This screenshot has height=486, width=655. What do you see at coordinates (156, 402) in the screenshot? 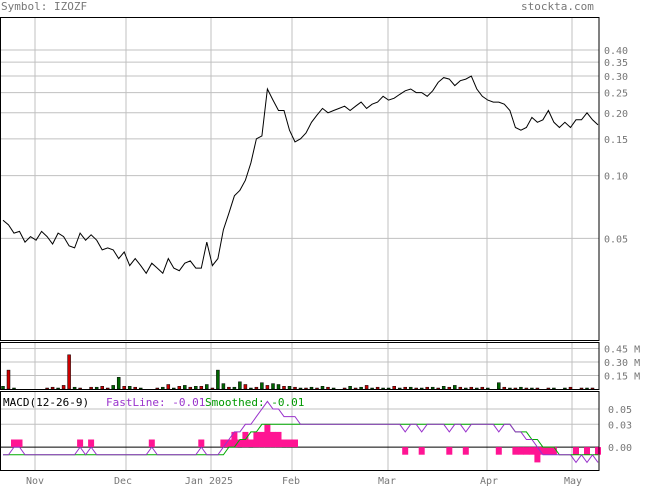
I see `macd-fast-label: FastLine: -0.01` at bounding box center [156, 402].